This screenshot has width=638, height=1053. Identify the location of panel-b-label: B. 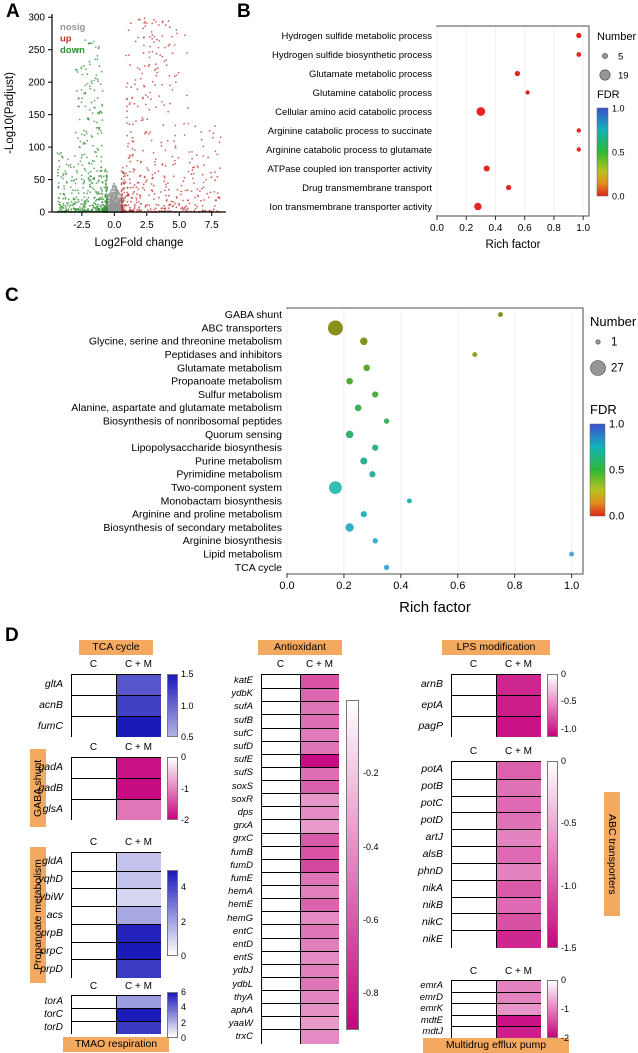
(244, 11).